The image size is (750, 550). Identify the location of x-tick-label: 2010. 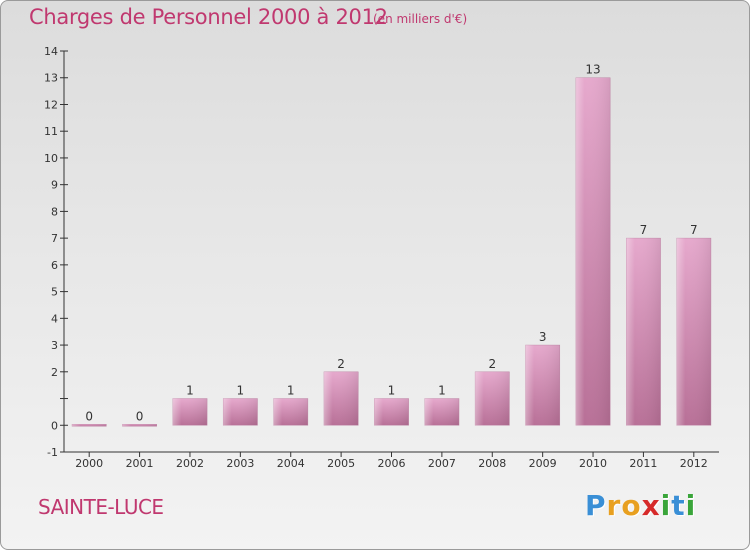
(593, 463).